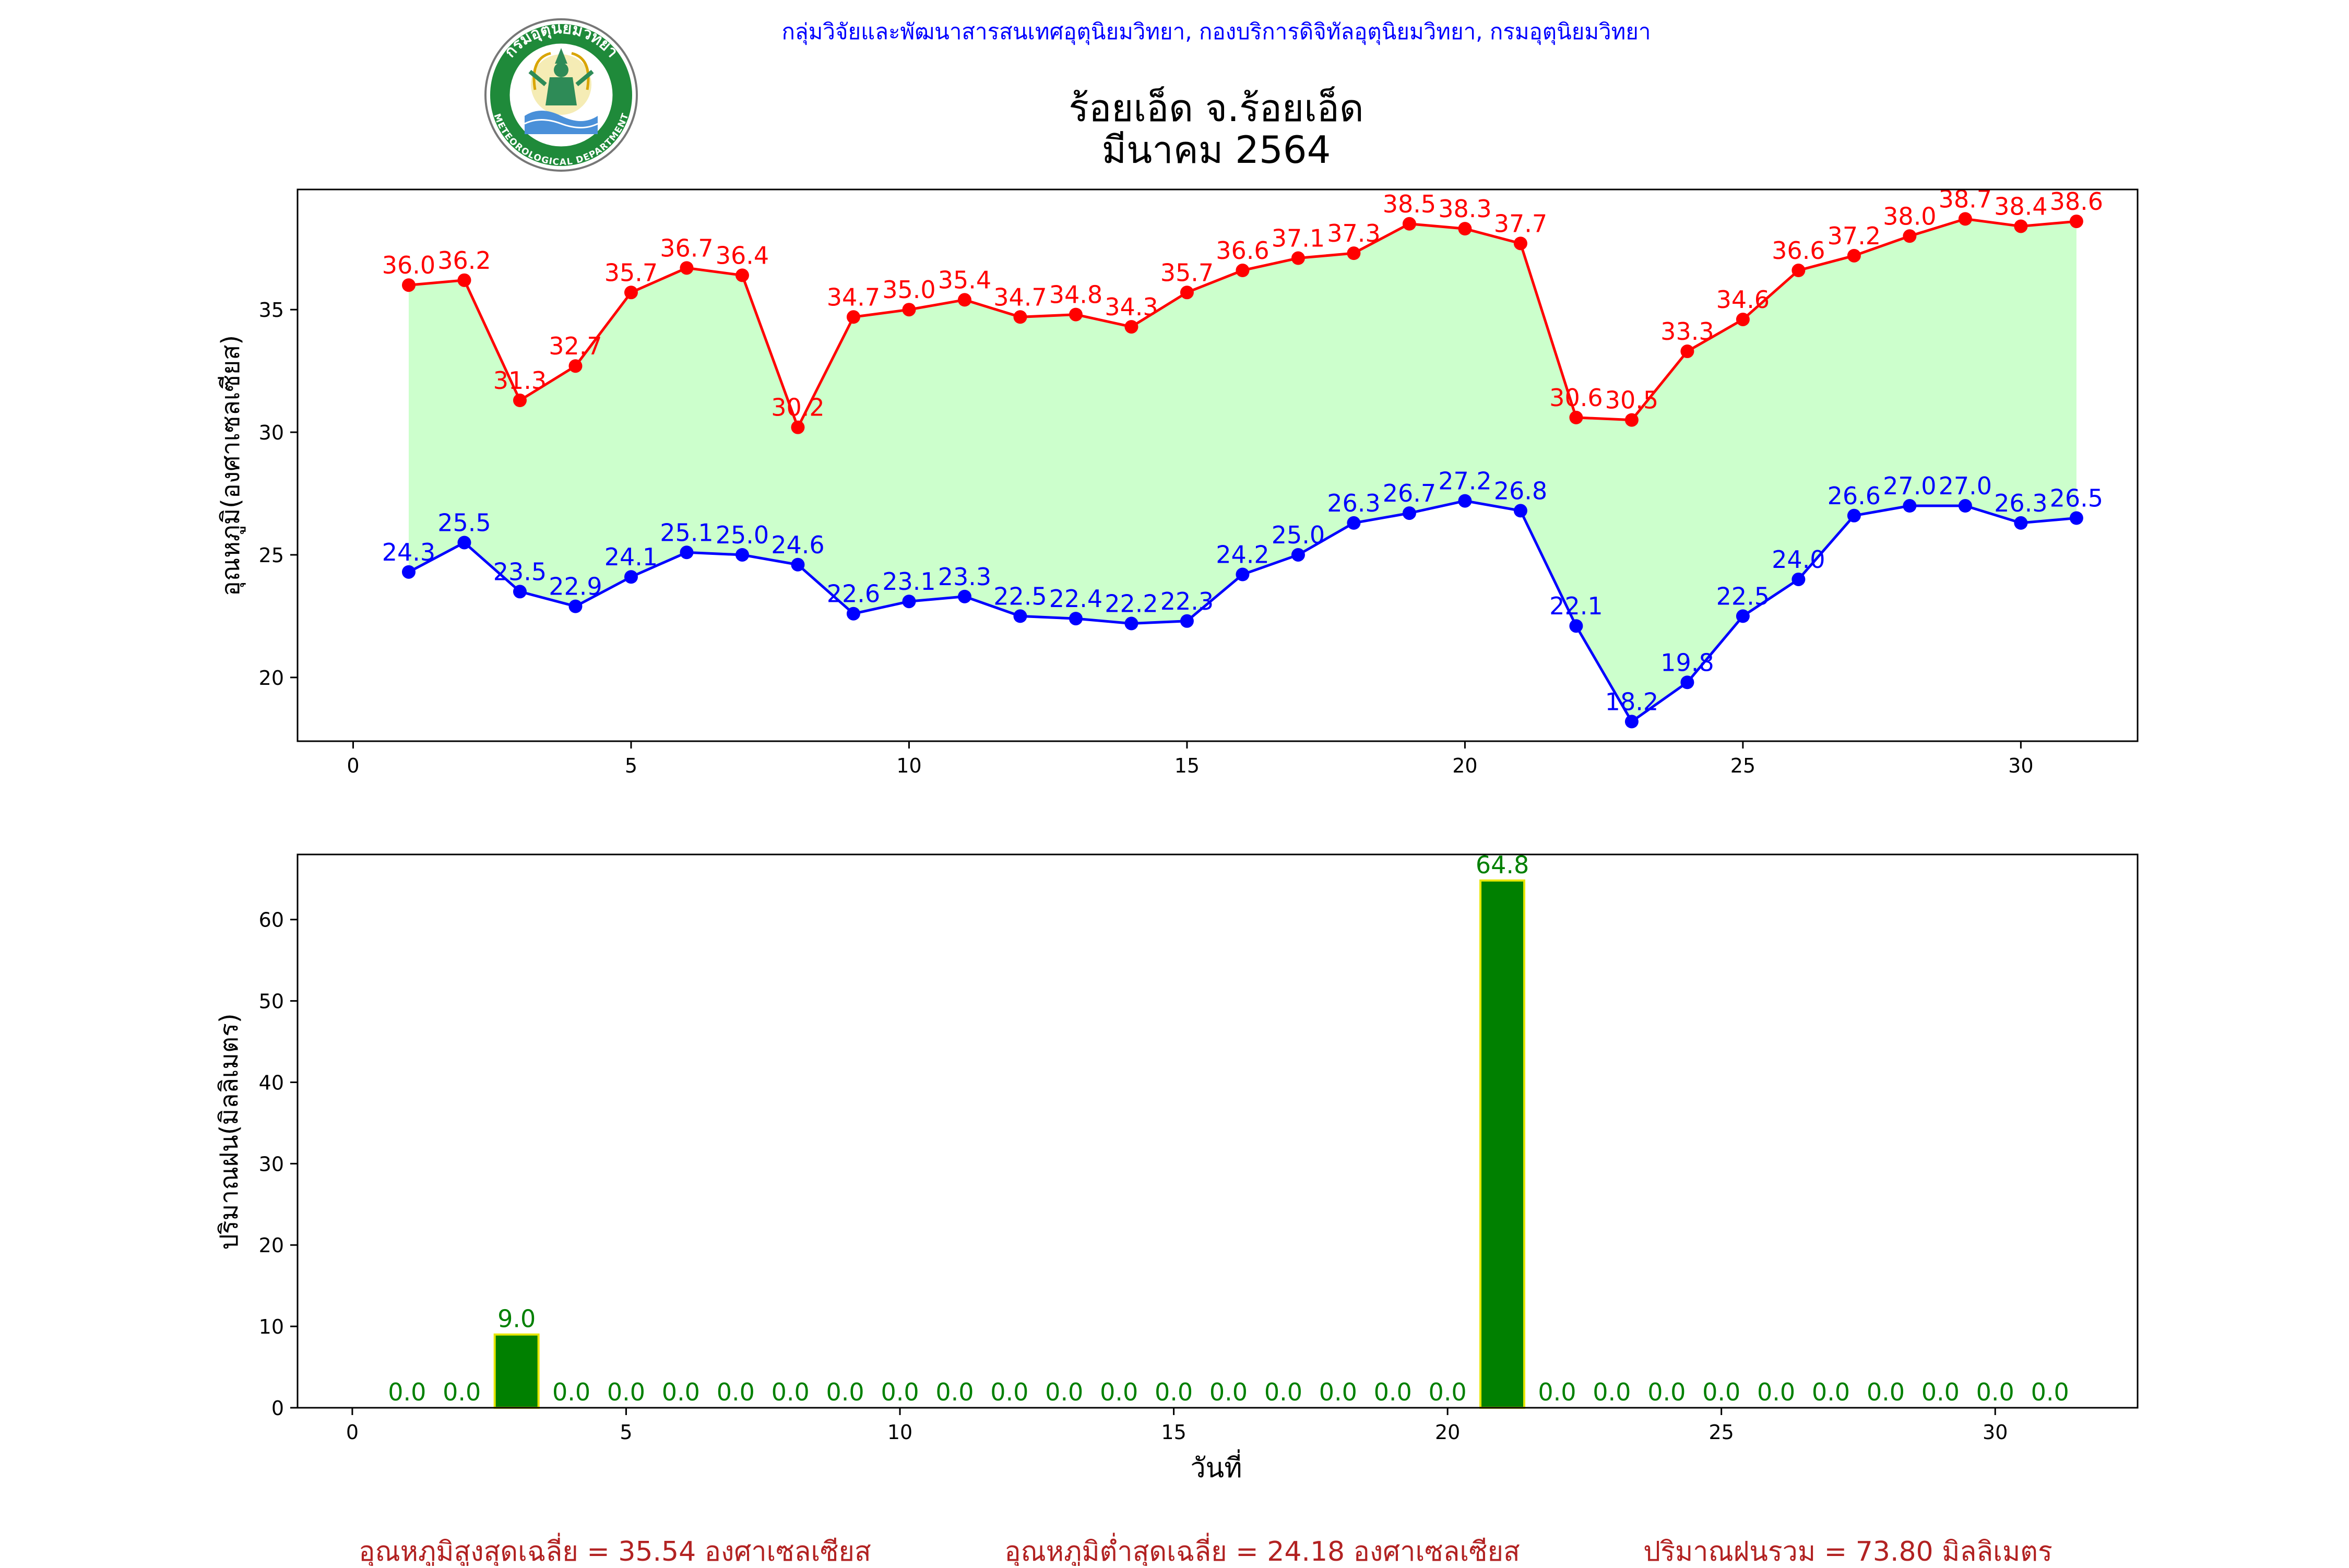  What do you see at coordinates (561, 91) in the screenshot?
I see `logo-deity-emblem` at bounding box center [561, 91].